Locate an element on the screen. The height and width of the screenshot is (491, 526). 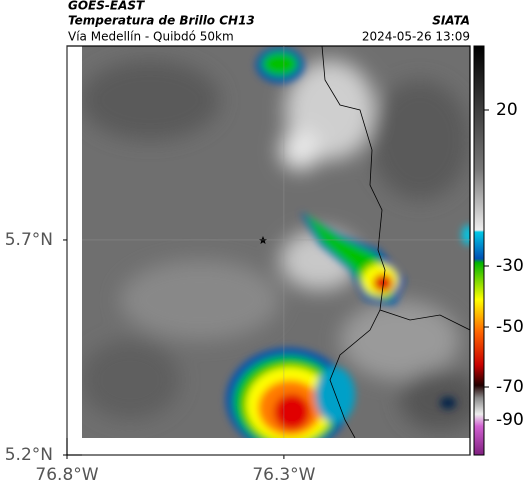
datetime: 2024-05-26 13:09 is located at coordinates (416, 37).